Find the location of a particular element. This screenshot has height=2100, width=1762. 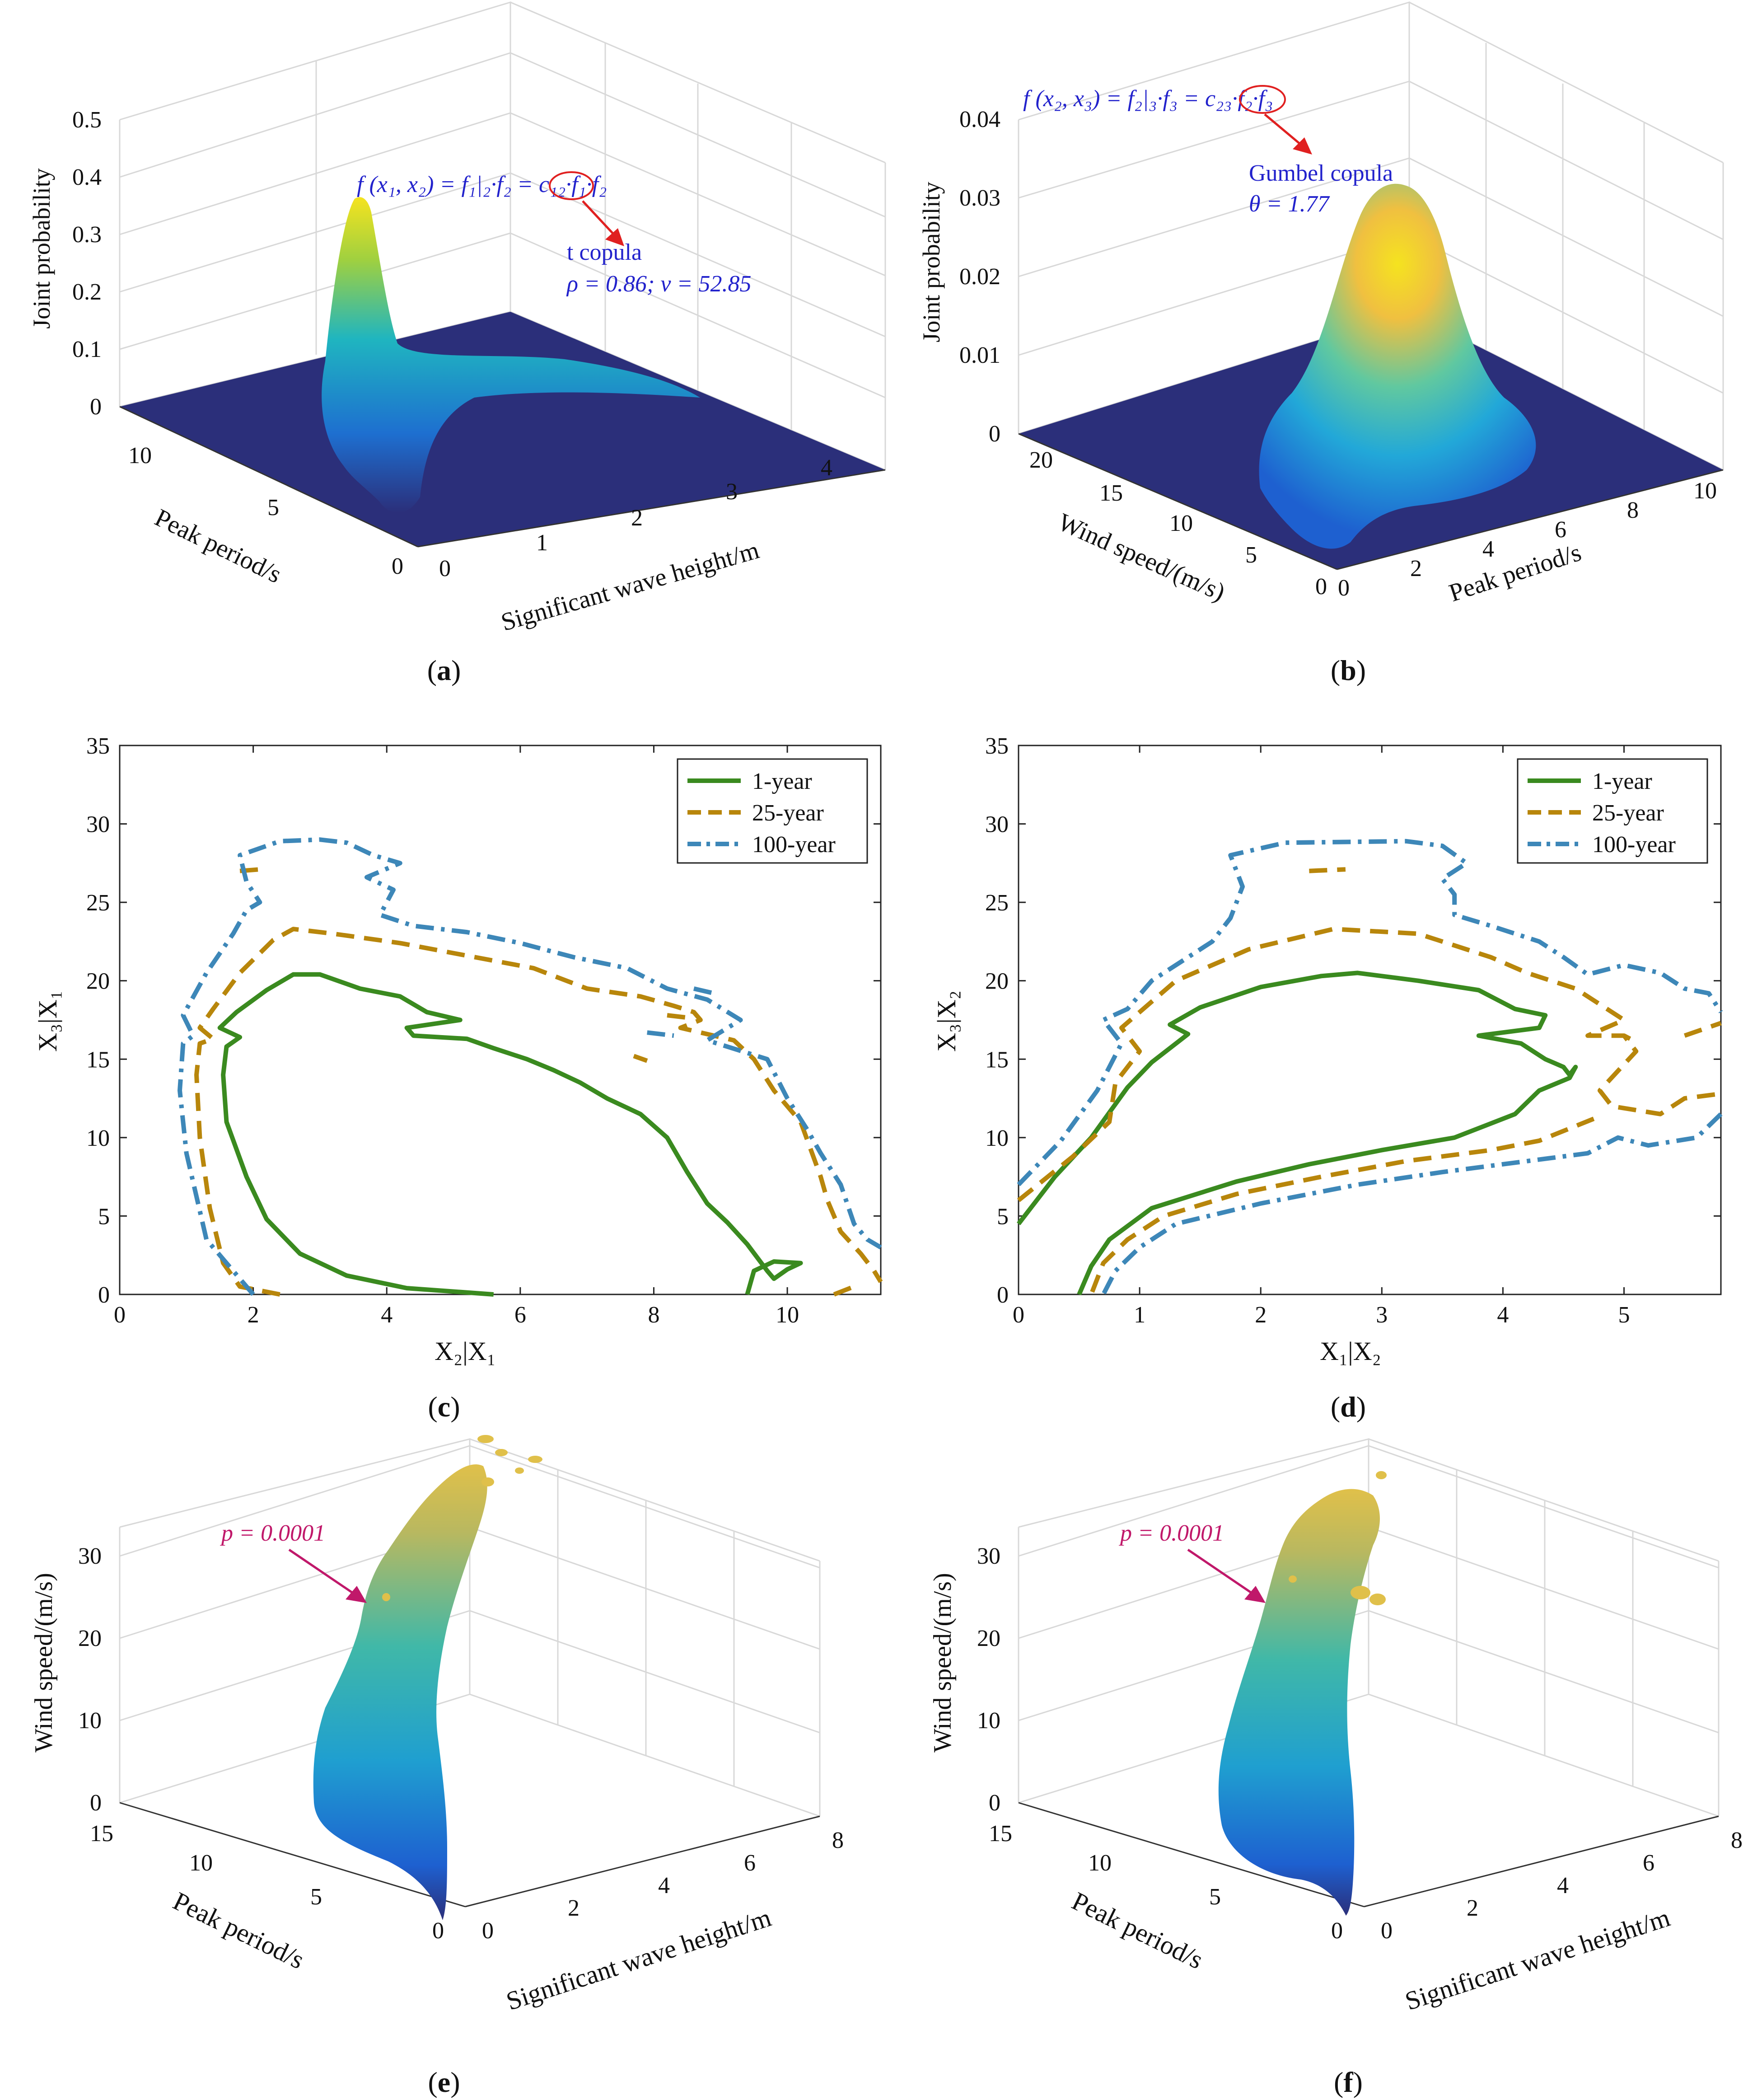

panel-a-x-tick: 4 is located at coordinates (826, 468).